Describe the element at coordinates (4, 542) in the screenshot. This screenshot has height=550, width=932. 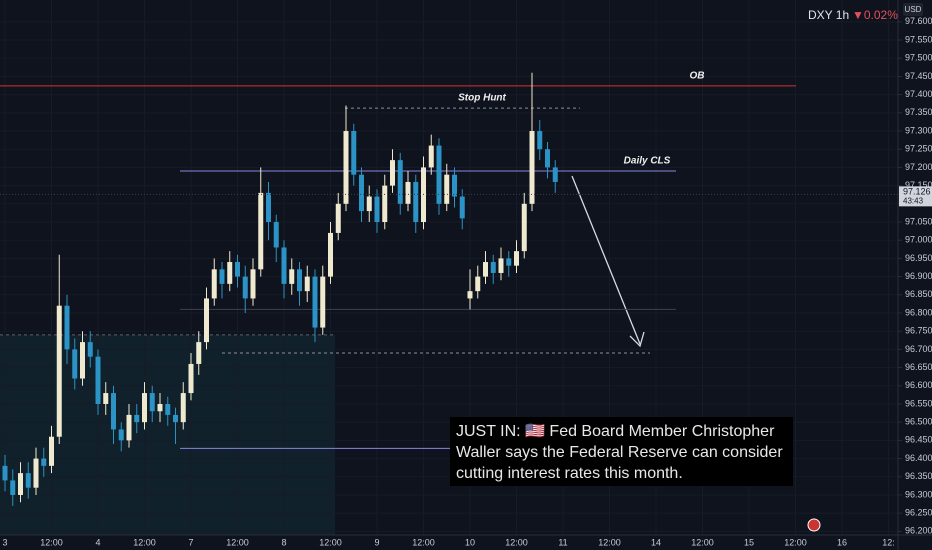
I see `x-tick-label: 3` at that location.